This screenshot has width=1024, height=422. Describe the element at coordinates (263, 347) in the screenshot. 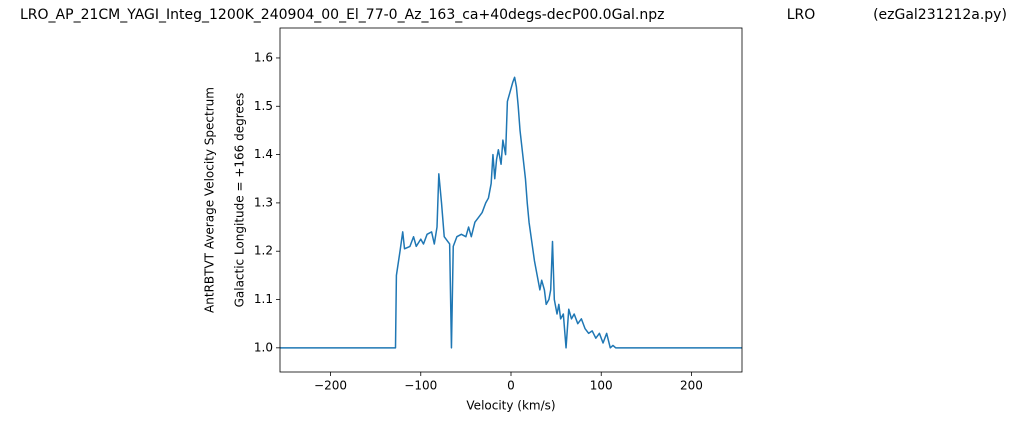

I see `y-tick-label: 1.0` at that location.